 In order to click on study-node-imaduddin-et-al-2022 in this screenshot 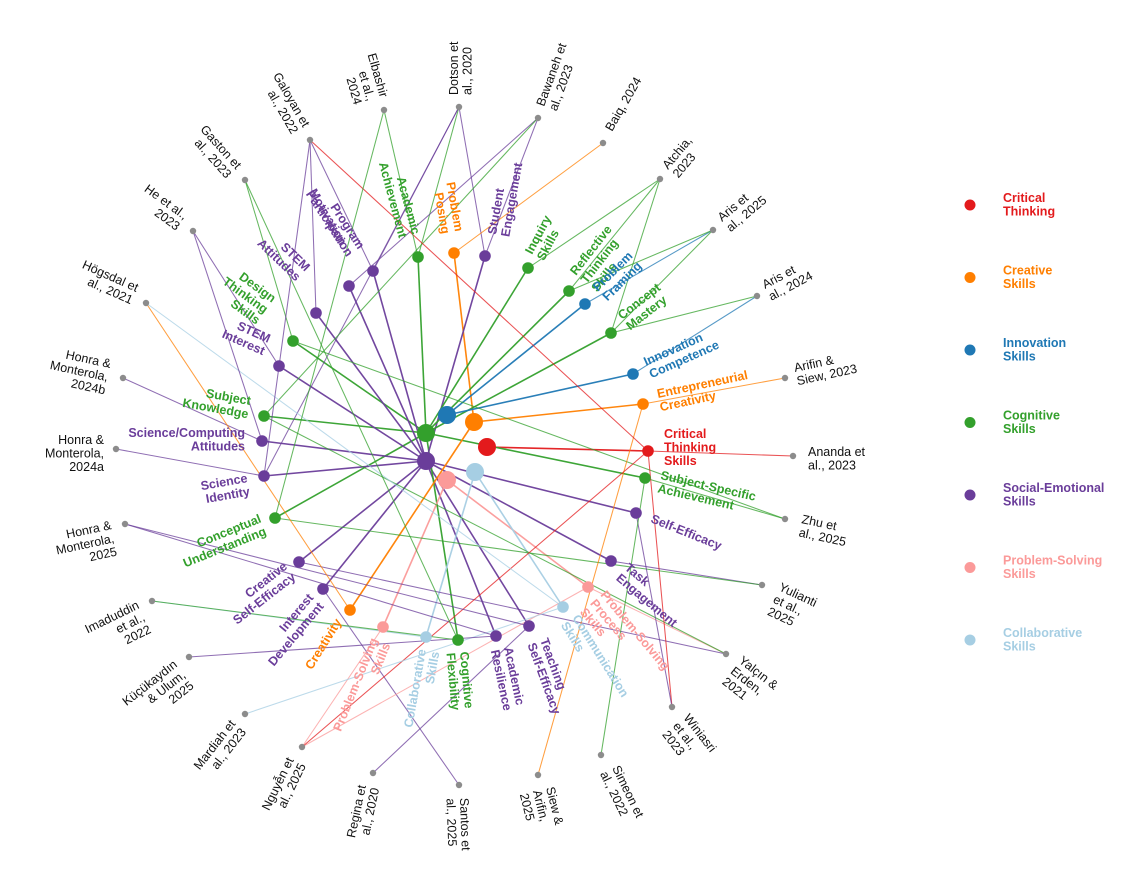, I will do `click(152, 601)`.